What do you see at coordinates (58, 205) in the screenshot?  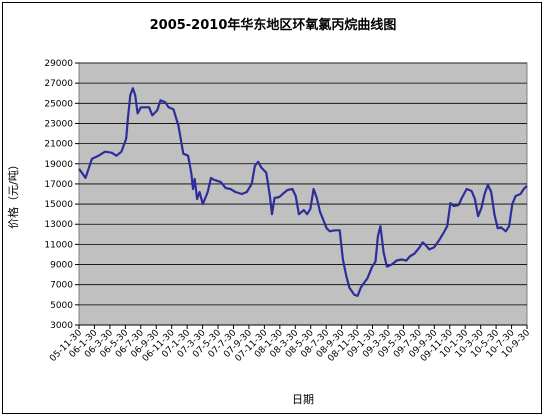 I see `y-tick-label: 15000` at bounding box center [58, 205].